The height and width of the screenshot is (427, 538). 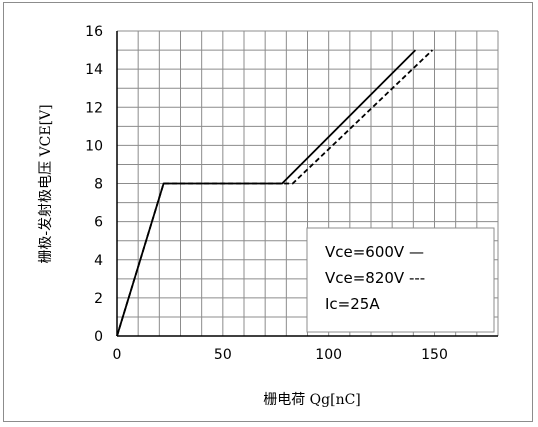 What do you see at coordinates (374, 252) in the screenshot?
I see `legend-entry-600v: Vce=600V —` at bounding box center [374, 252].